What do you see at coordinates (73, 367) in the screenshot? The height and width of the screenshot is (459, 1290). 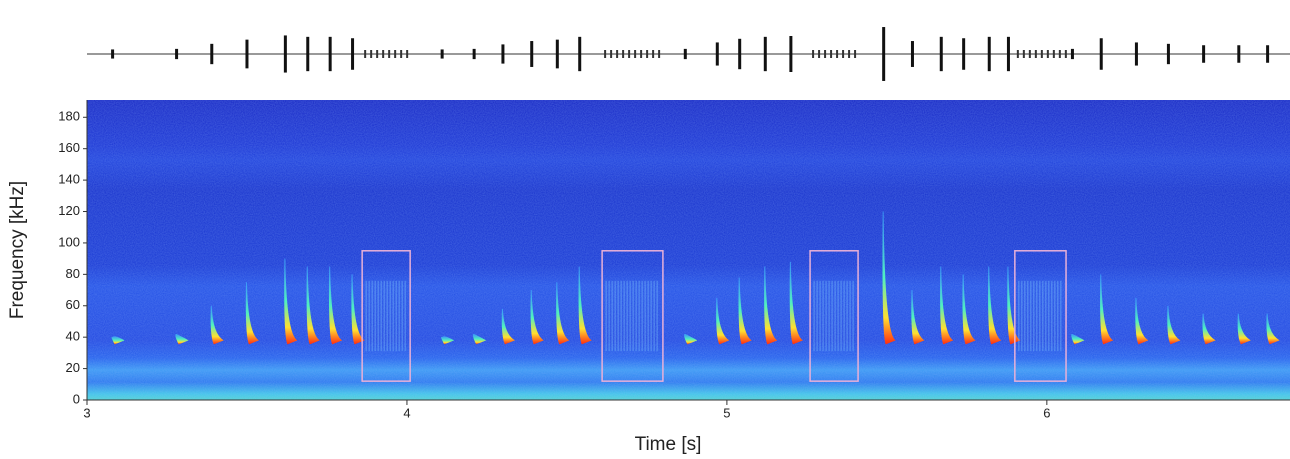 I see `y-tick-label: 20` at bounding box center [73, 367].